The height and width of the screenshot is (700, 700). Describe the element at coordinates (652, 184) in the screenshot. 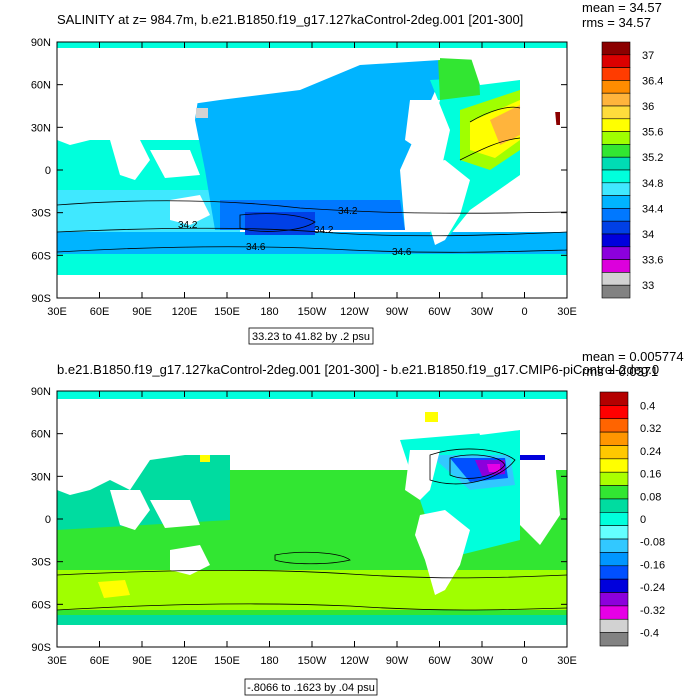

I see `colorbar-label: 34.8` at that location.